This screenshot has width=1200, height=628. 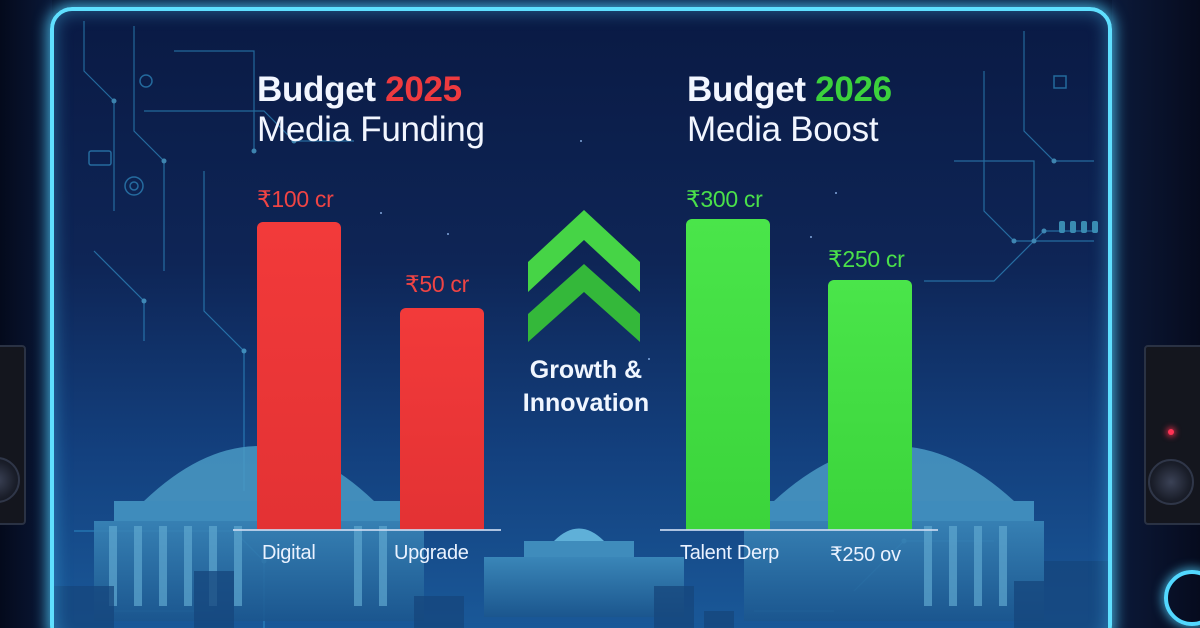 What do you see at coordinates (442, 419) in the screenshot?
I see `bar-upgrade` at bounding box center [442, 419].